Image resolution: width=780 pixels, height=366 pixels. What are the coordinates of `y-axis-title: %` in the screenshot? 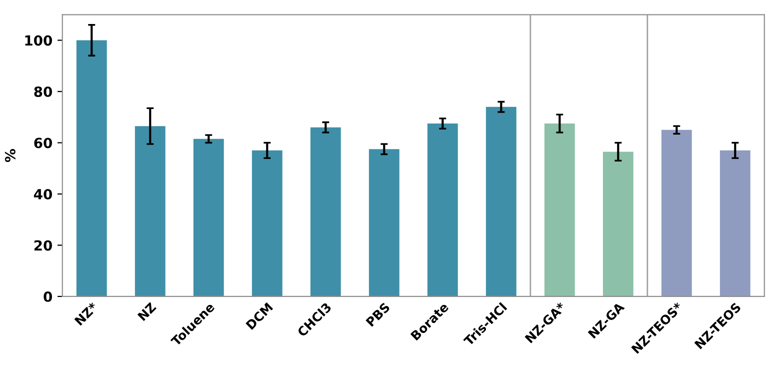 It's located at (10, 155).